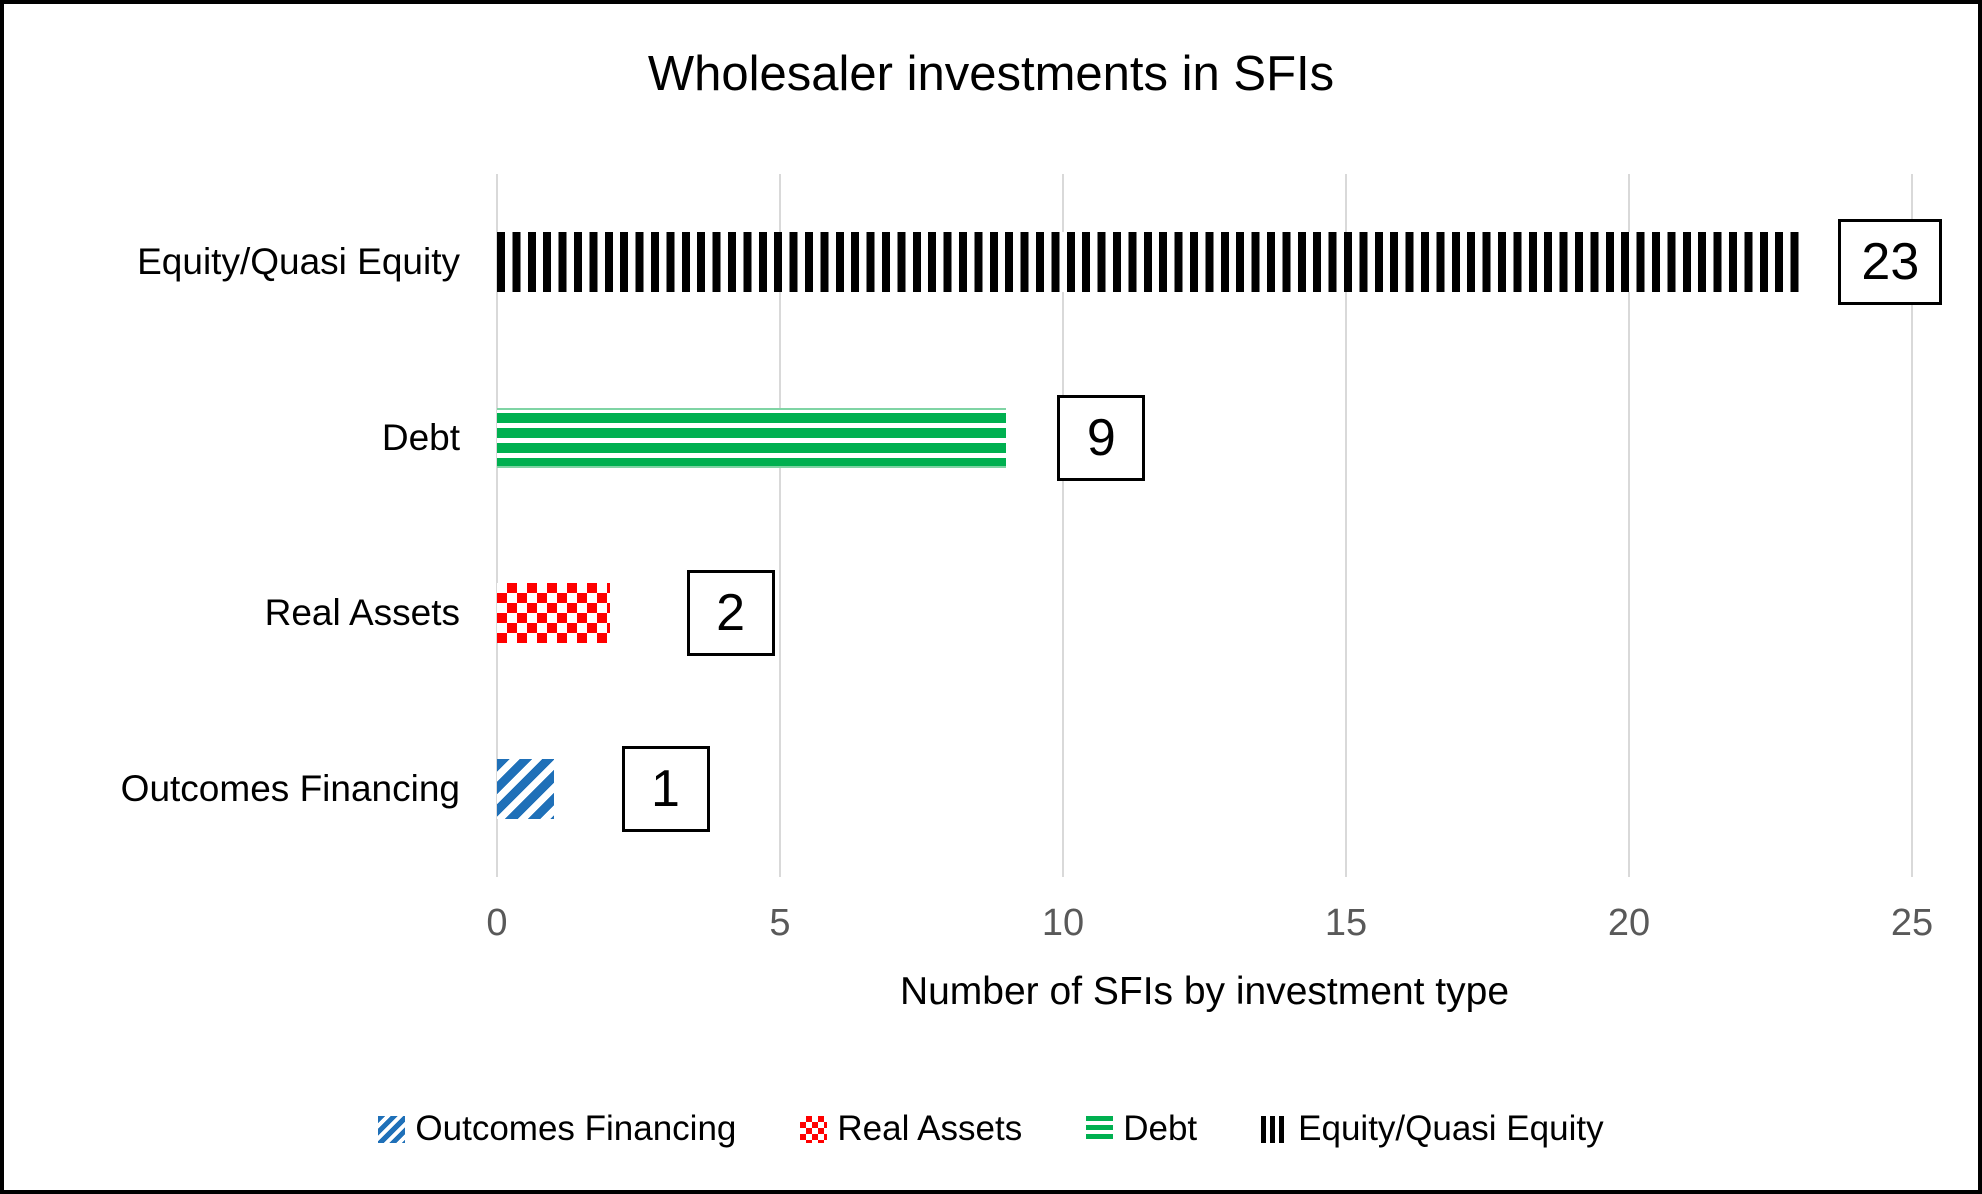 The image size is (1982, 1194). What do you see at coordinates (1063, 923) in the screenshot?
I see `x-tick-label: 10` at bounding box center [1063, 923].